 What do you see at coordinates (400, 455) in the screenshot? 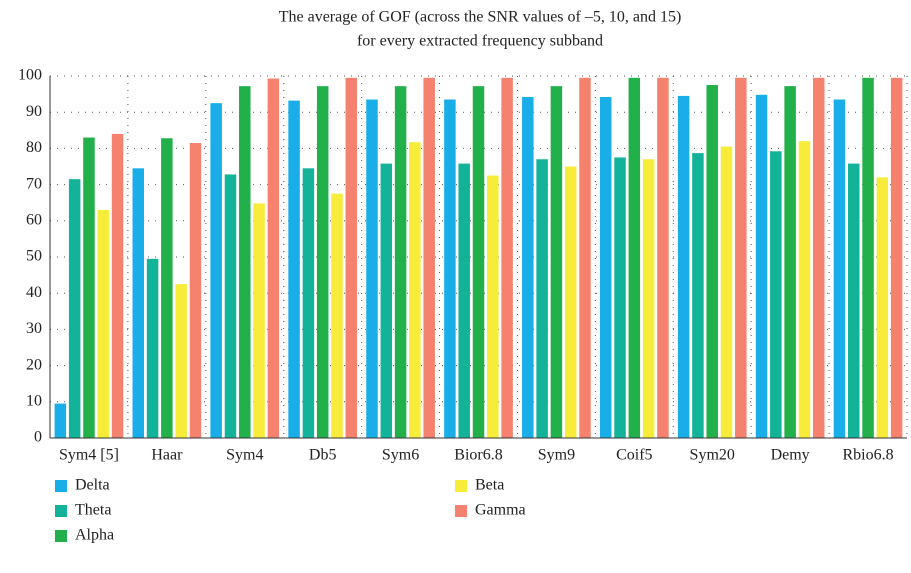
I see `x-tick-label: Sym6` at bounding box center [400, 455].